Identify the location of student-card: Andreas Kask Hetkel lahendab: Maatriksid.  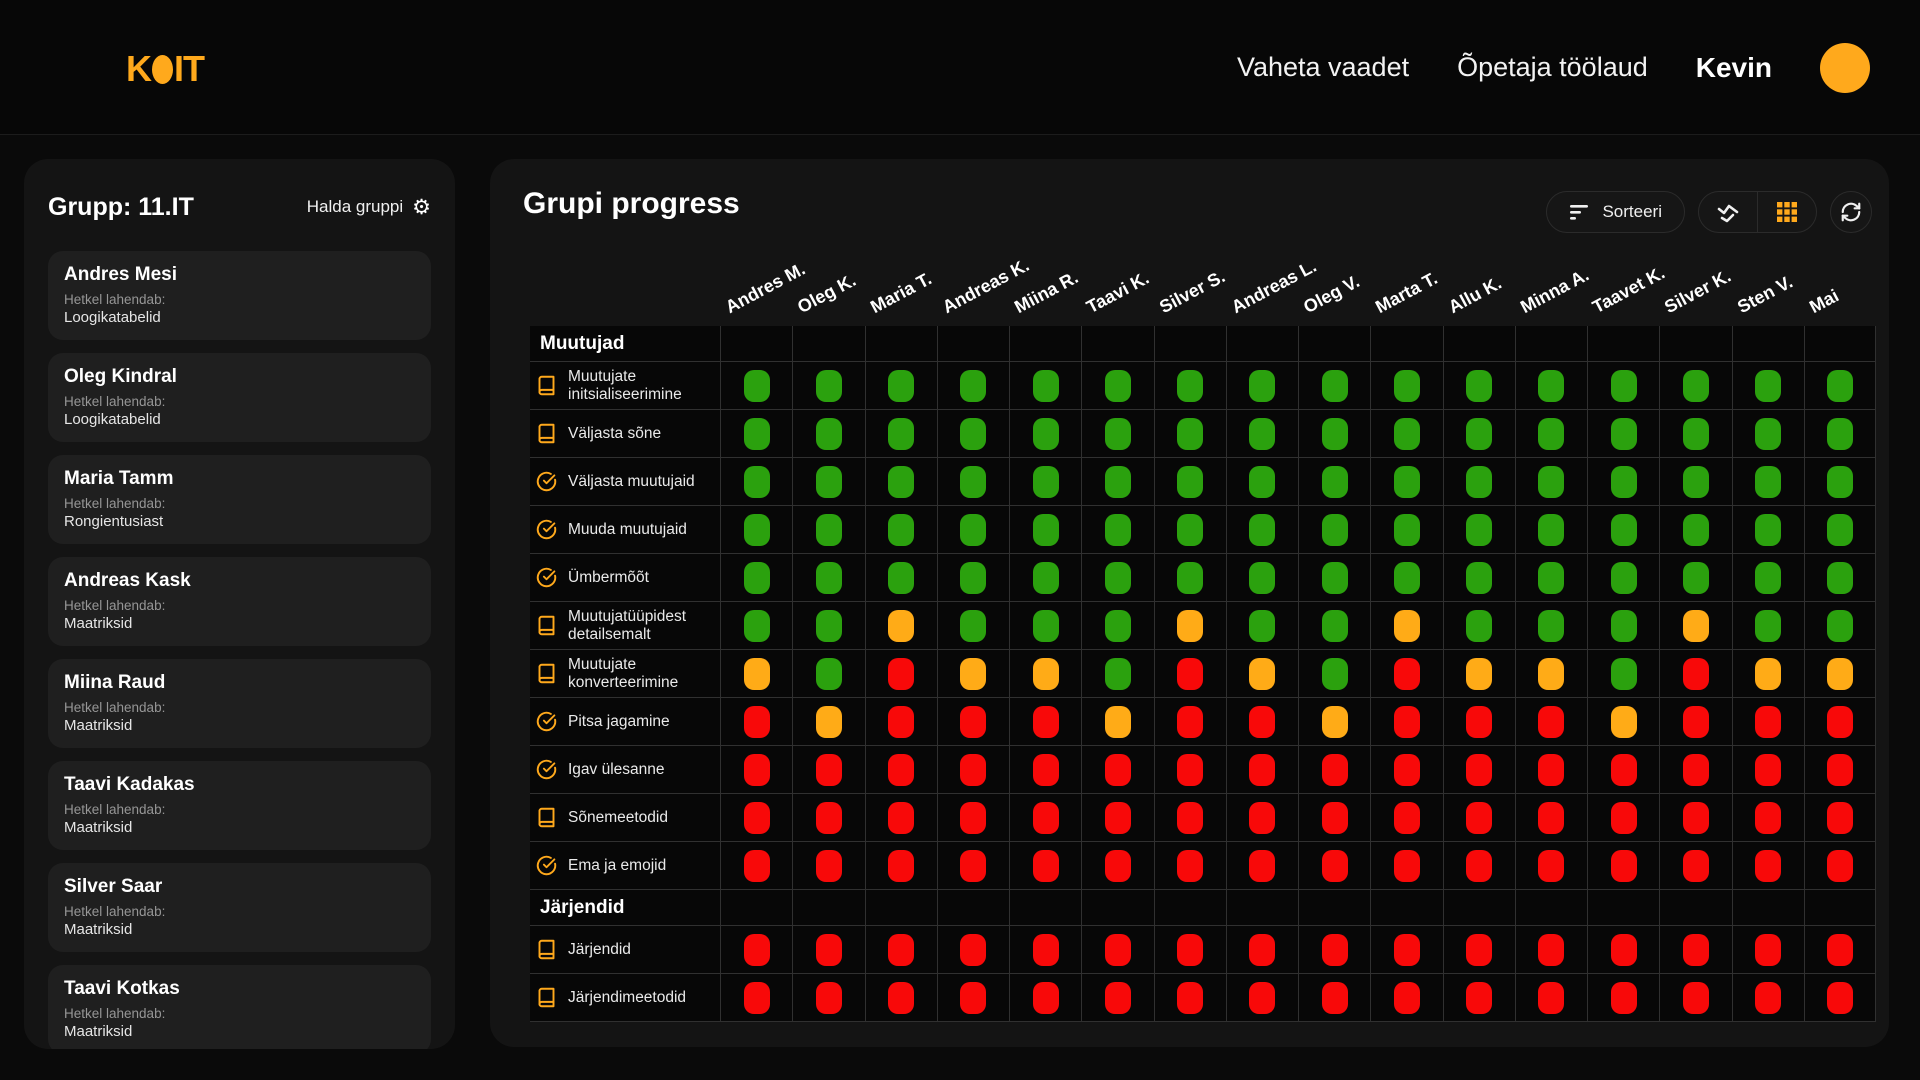
(239, 601).